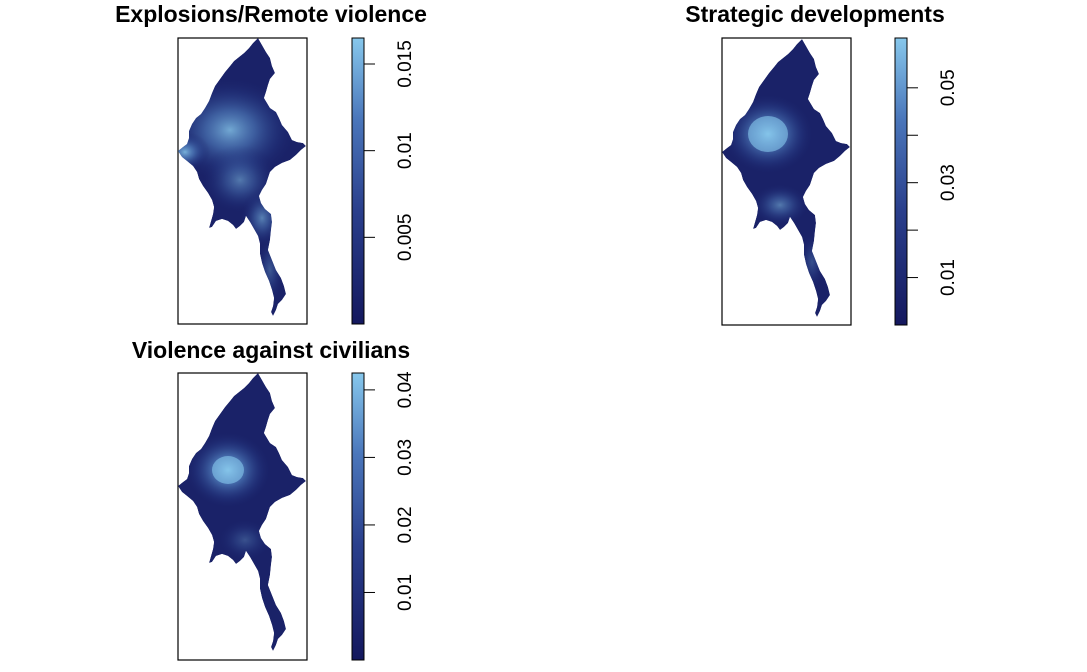 The height and width of the screenshot is (672, 1087). I want to click on panel-title: Violence against civilians, so click(271, 350).